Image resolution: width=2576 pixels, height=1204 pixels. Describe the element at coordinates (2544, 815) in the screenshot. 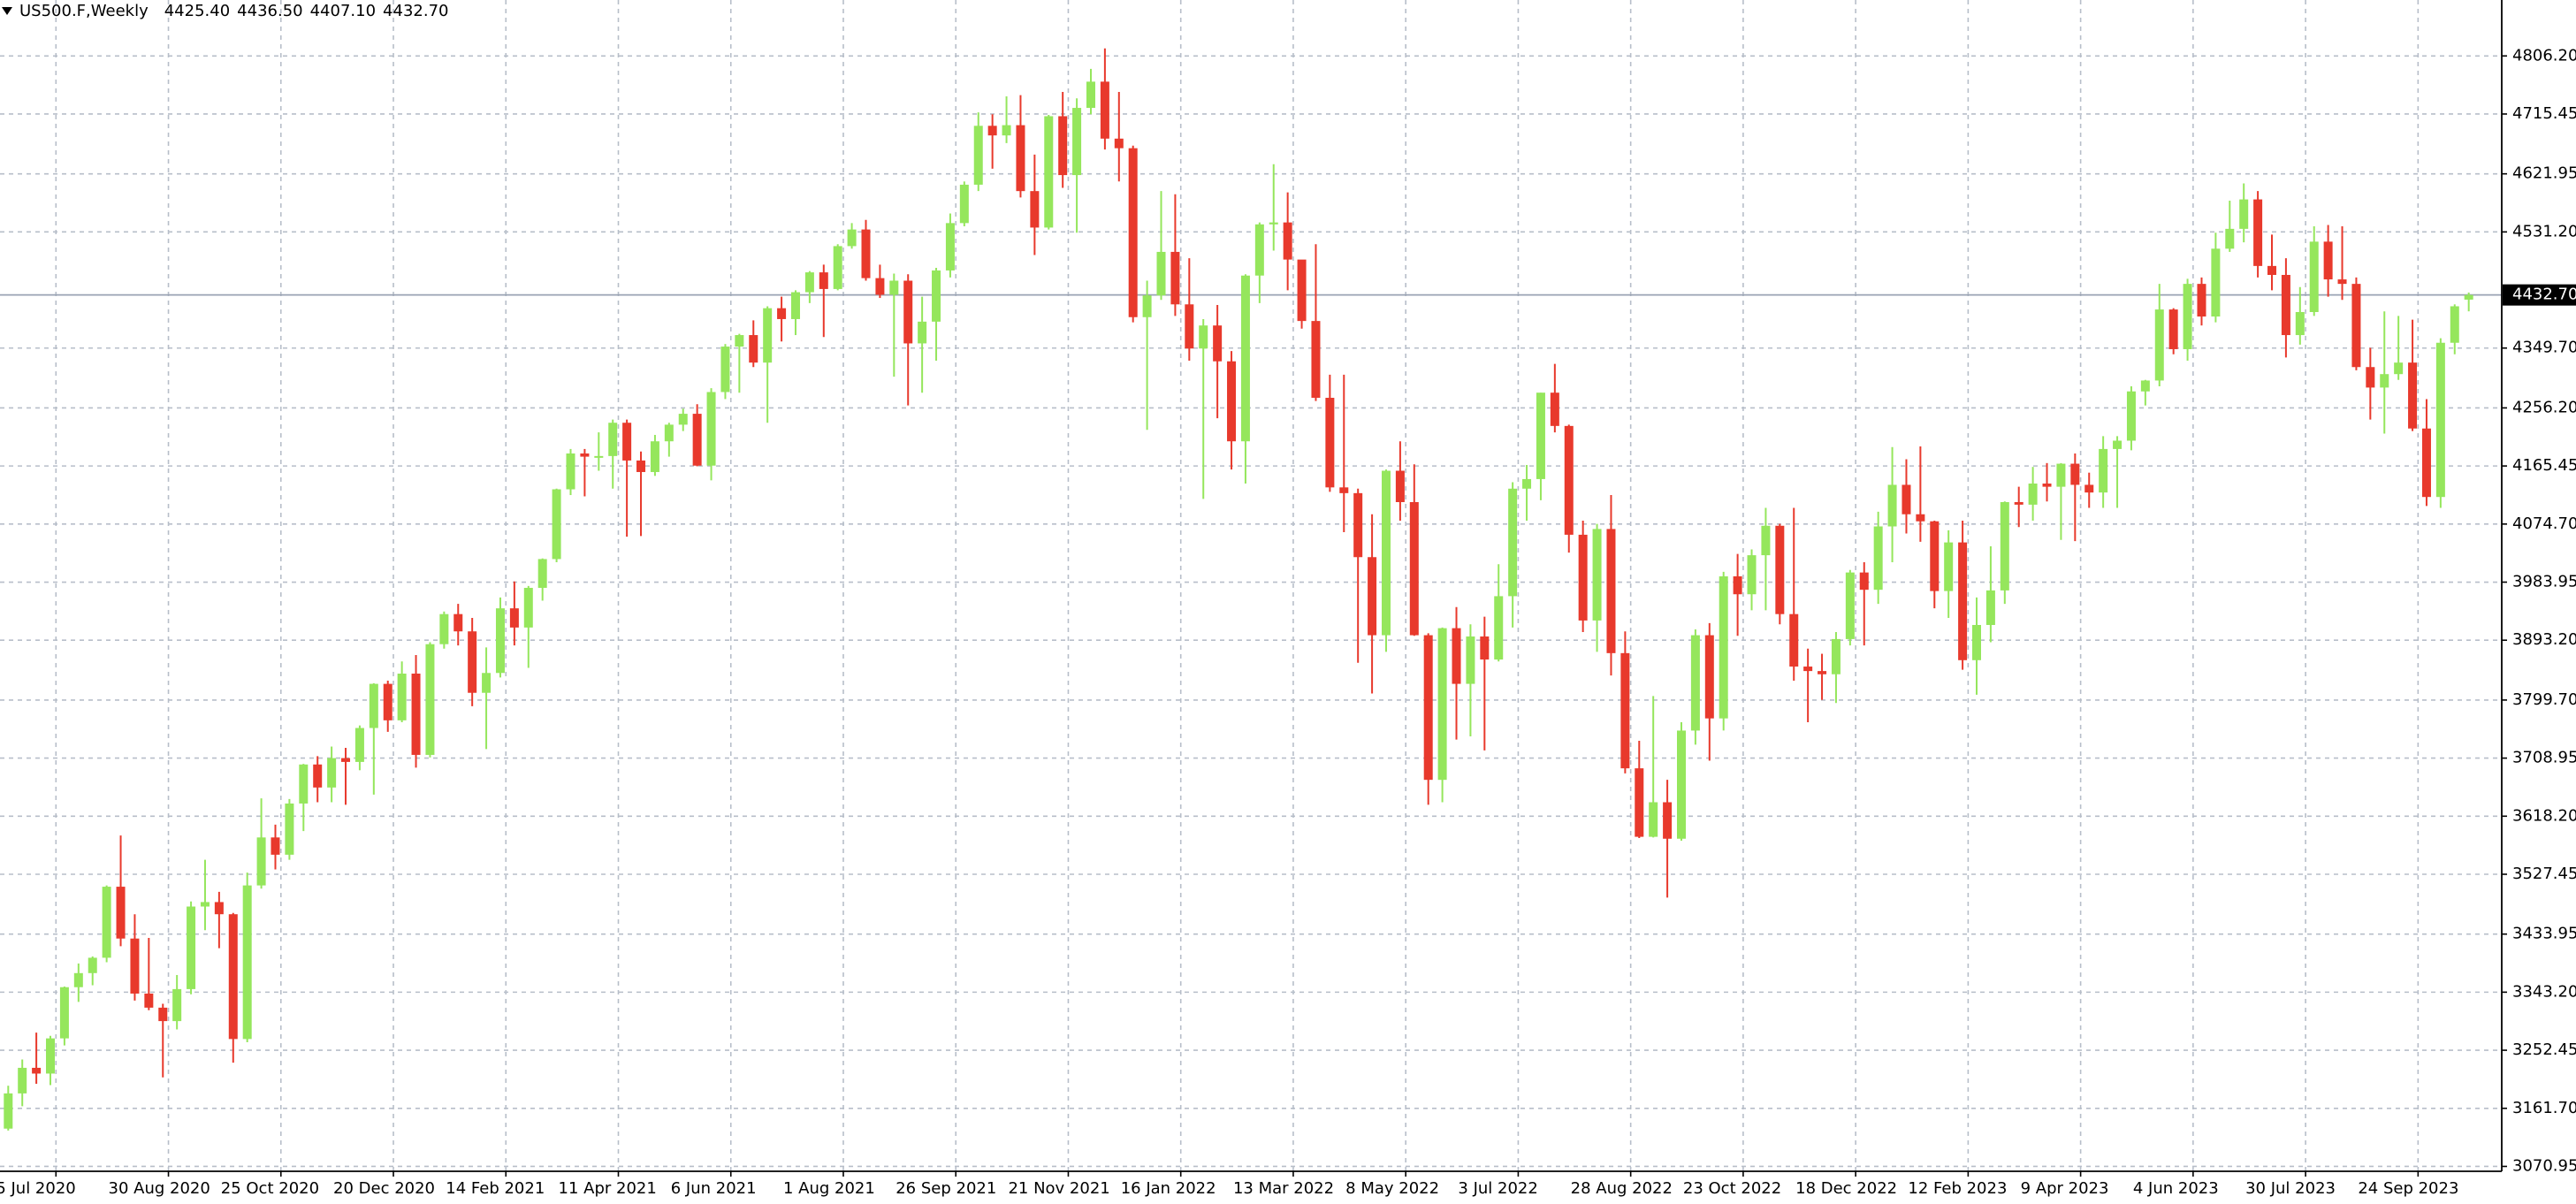

I see `y-tick-label: 3618.20` at that location.